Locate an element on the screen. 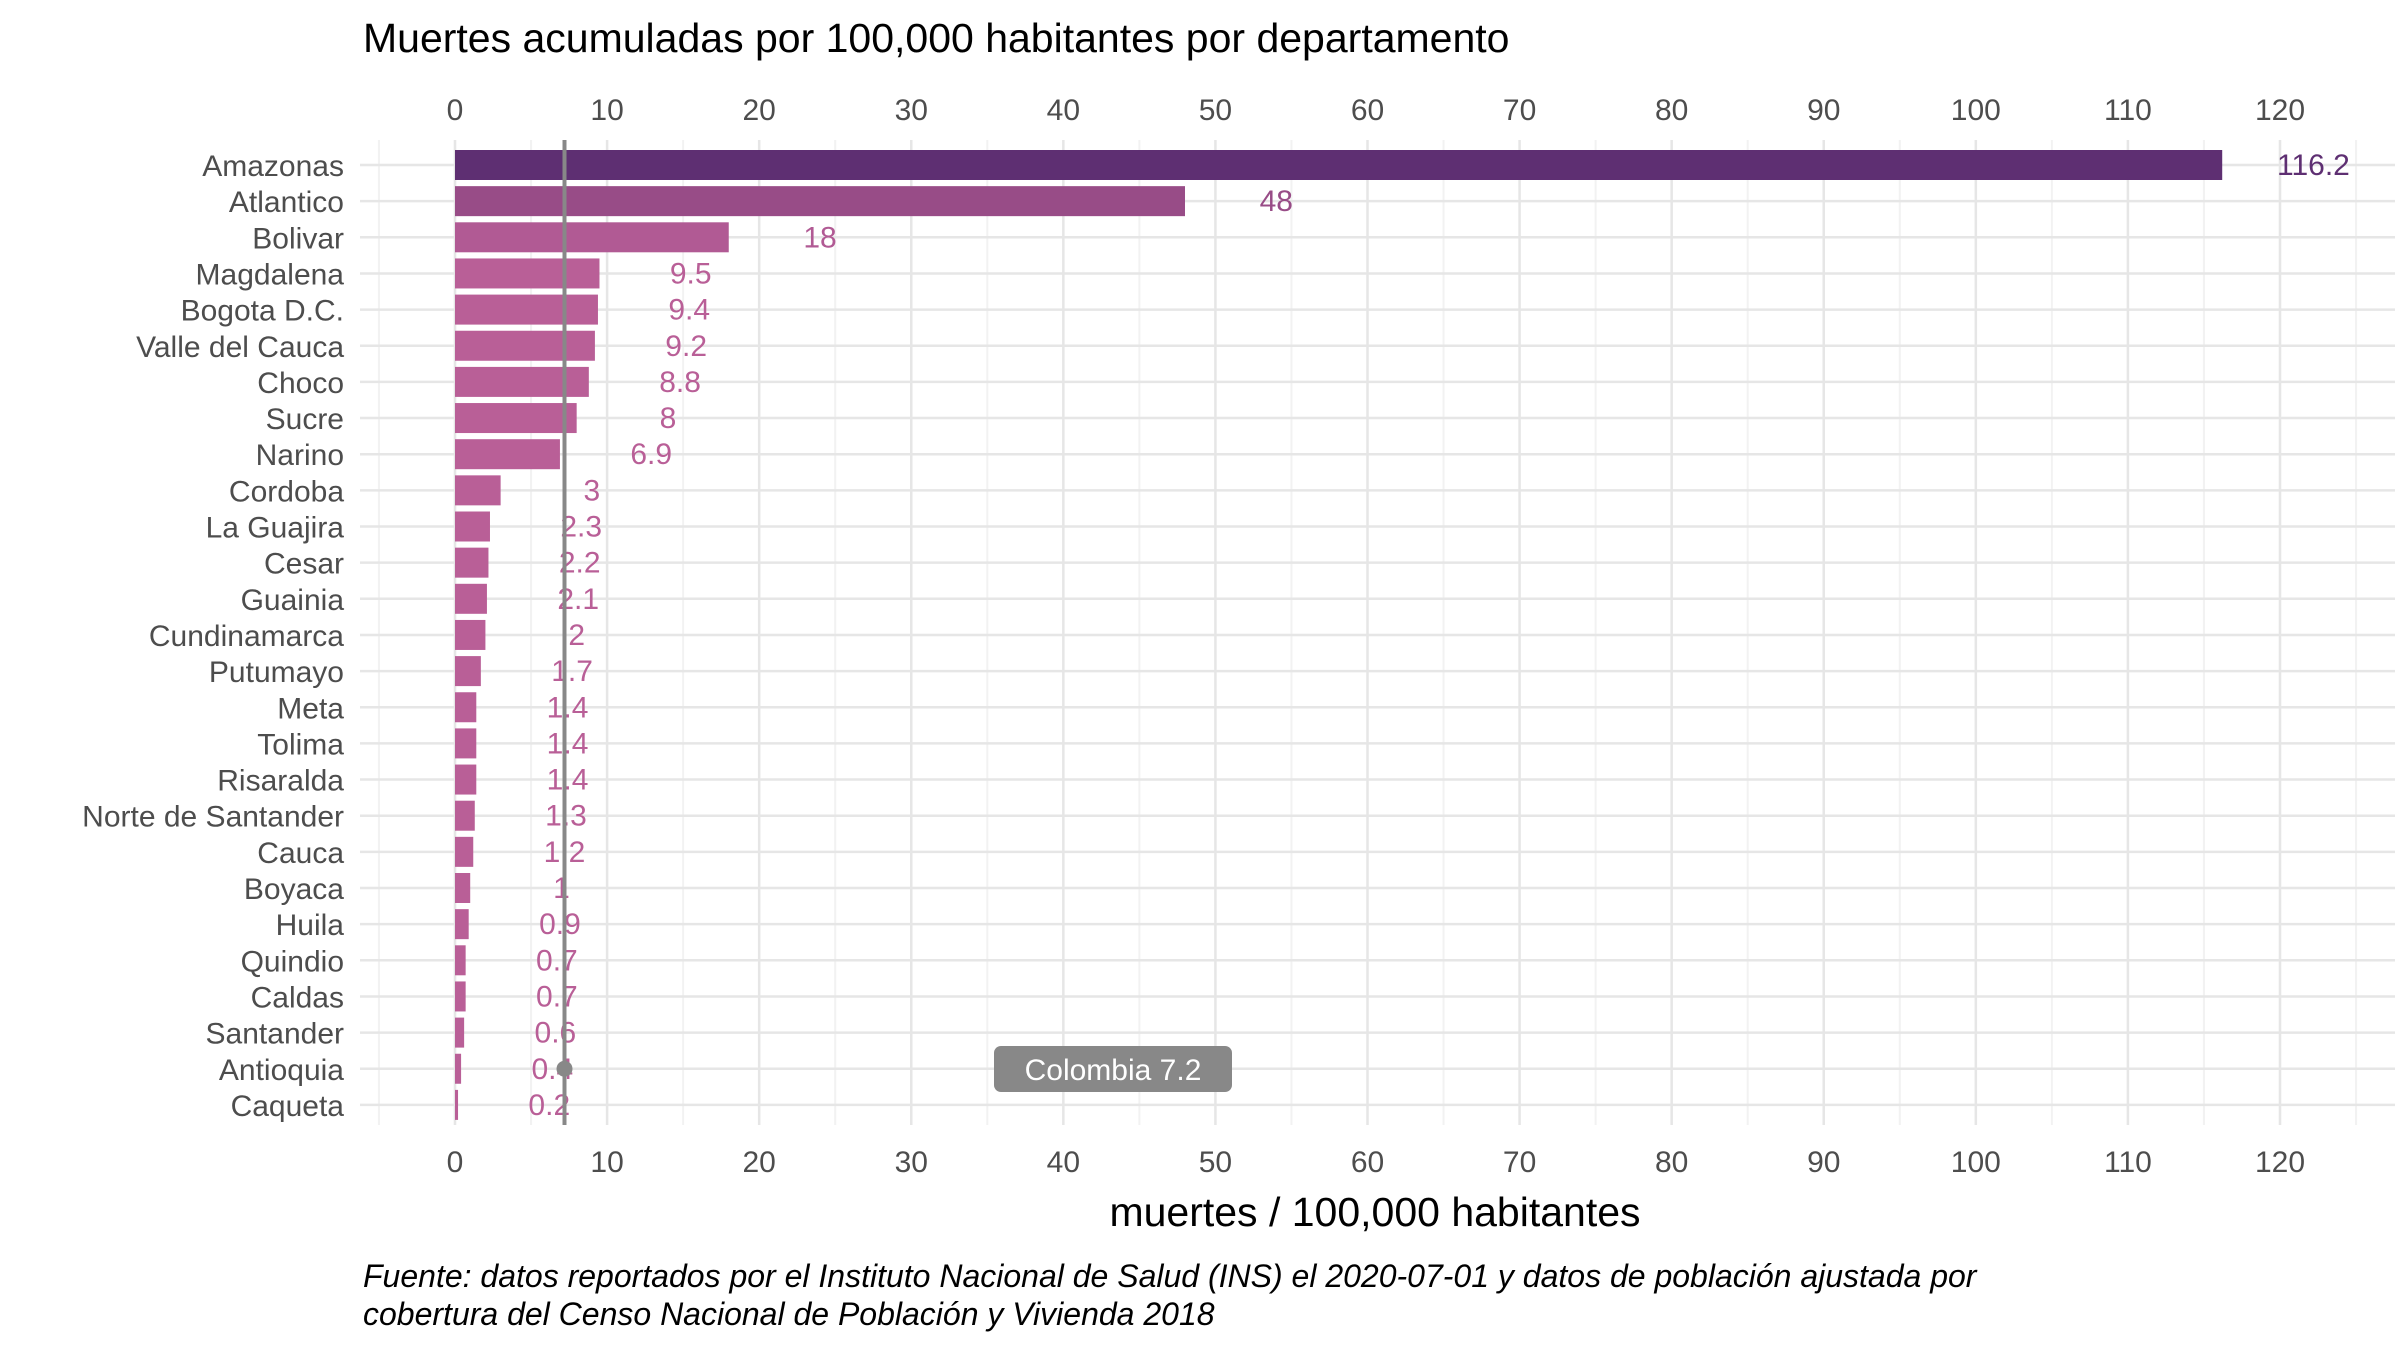 The width and height of the screenshot is (2400, 1350). x-tick-label-top: 110 is located at coordinates (2128, 110).